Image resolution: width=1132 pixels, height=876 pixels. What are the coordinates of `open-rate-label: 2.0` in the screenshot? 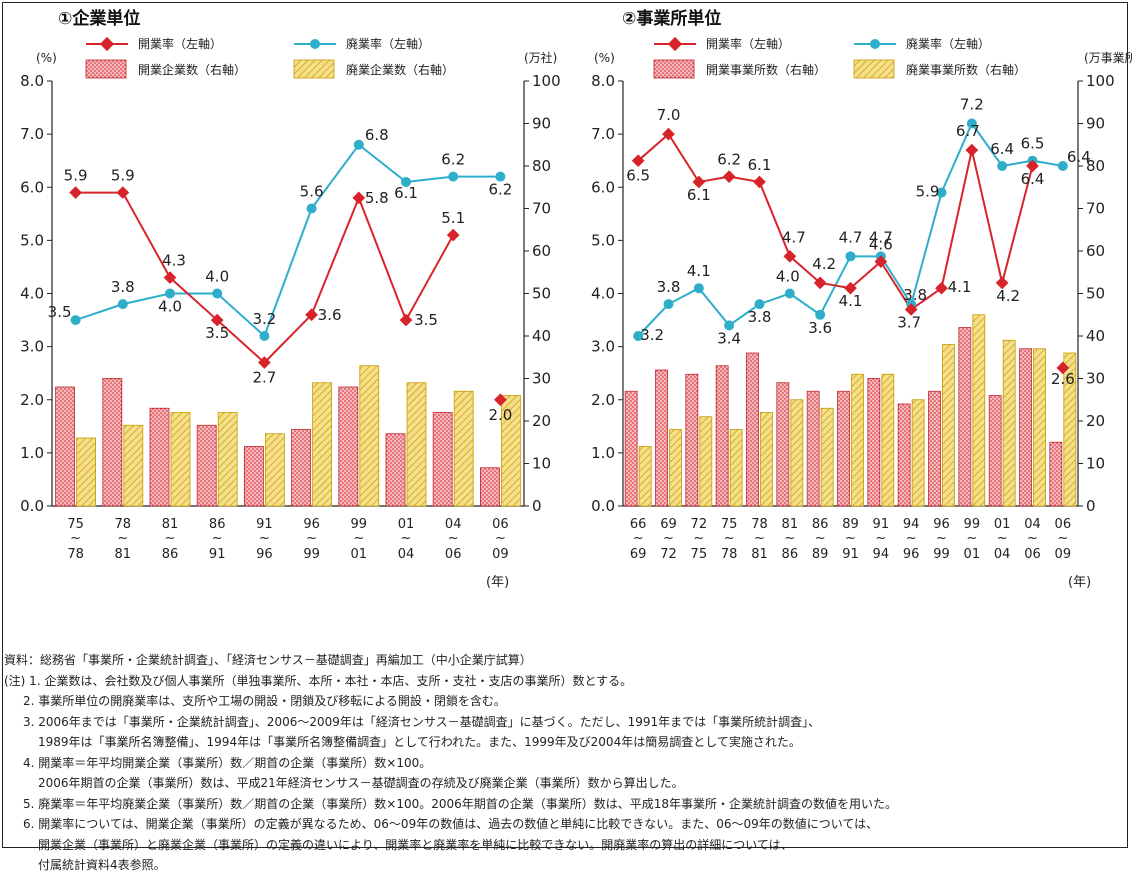 It's located at (500, 415).